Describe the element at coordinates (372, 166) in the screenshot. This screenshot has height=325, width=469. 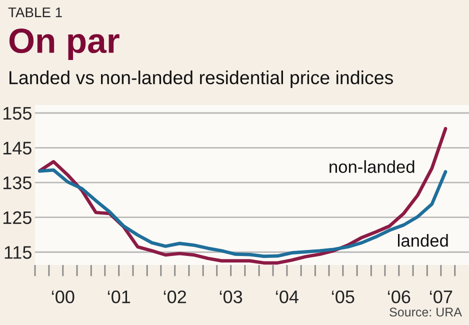
I see `series-label: non-landed` at that location.